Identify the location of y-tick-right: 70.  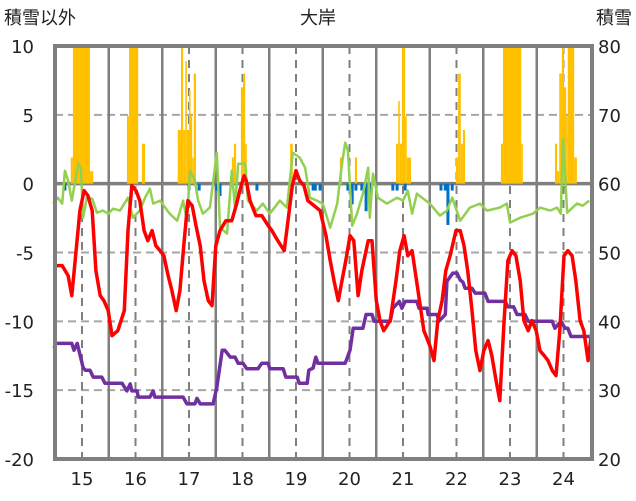
(609, 116).